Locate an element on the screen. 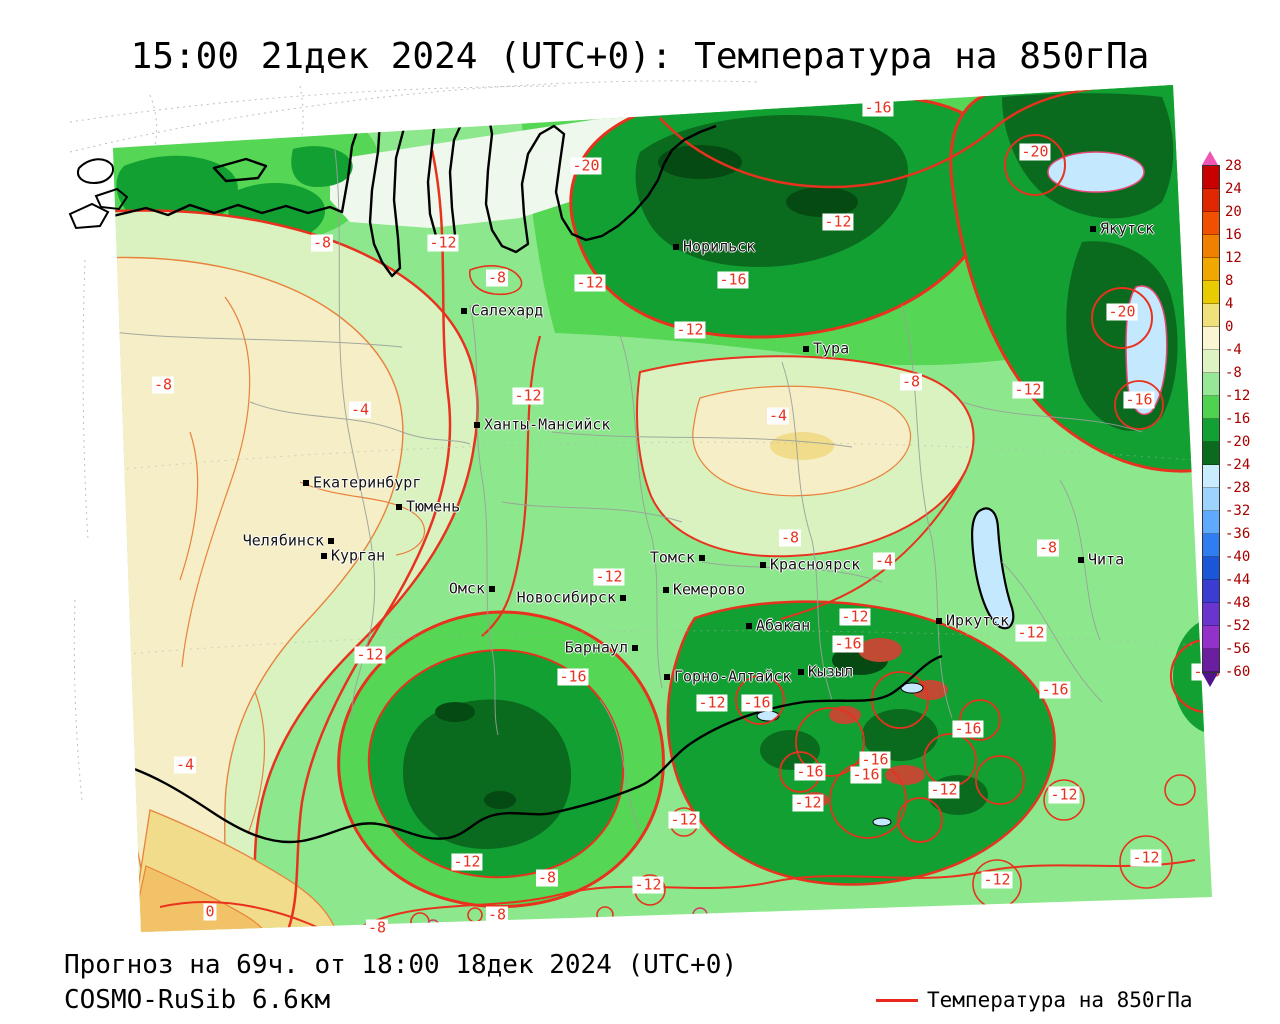  colorbar-tick: -36 is located at coordinates (1238, 534).